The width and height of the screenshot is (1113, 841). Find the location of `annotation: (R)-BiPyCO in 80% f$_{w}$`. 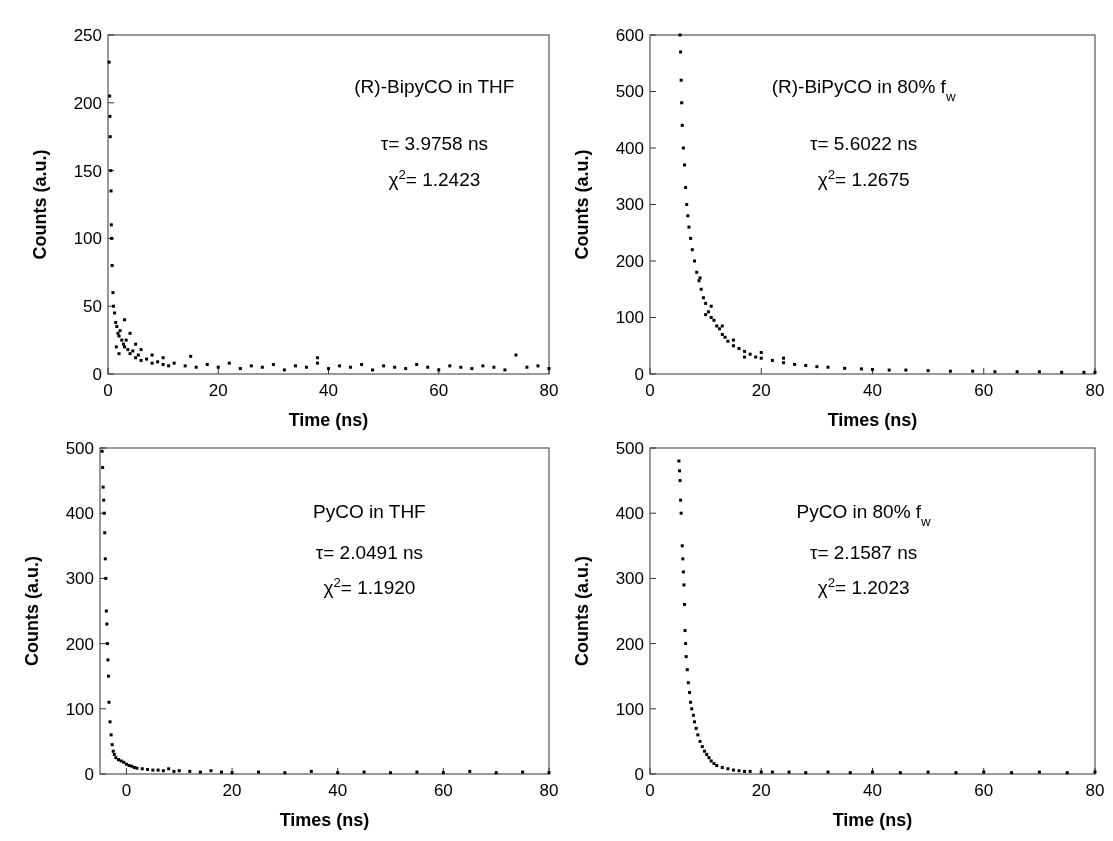

annotation: (R)-BiPyCO in 80% f$_{w}$ is located at coordinates (863, 90).